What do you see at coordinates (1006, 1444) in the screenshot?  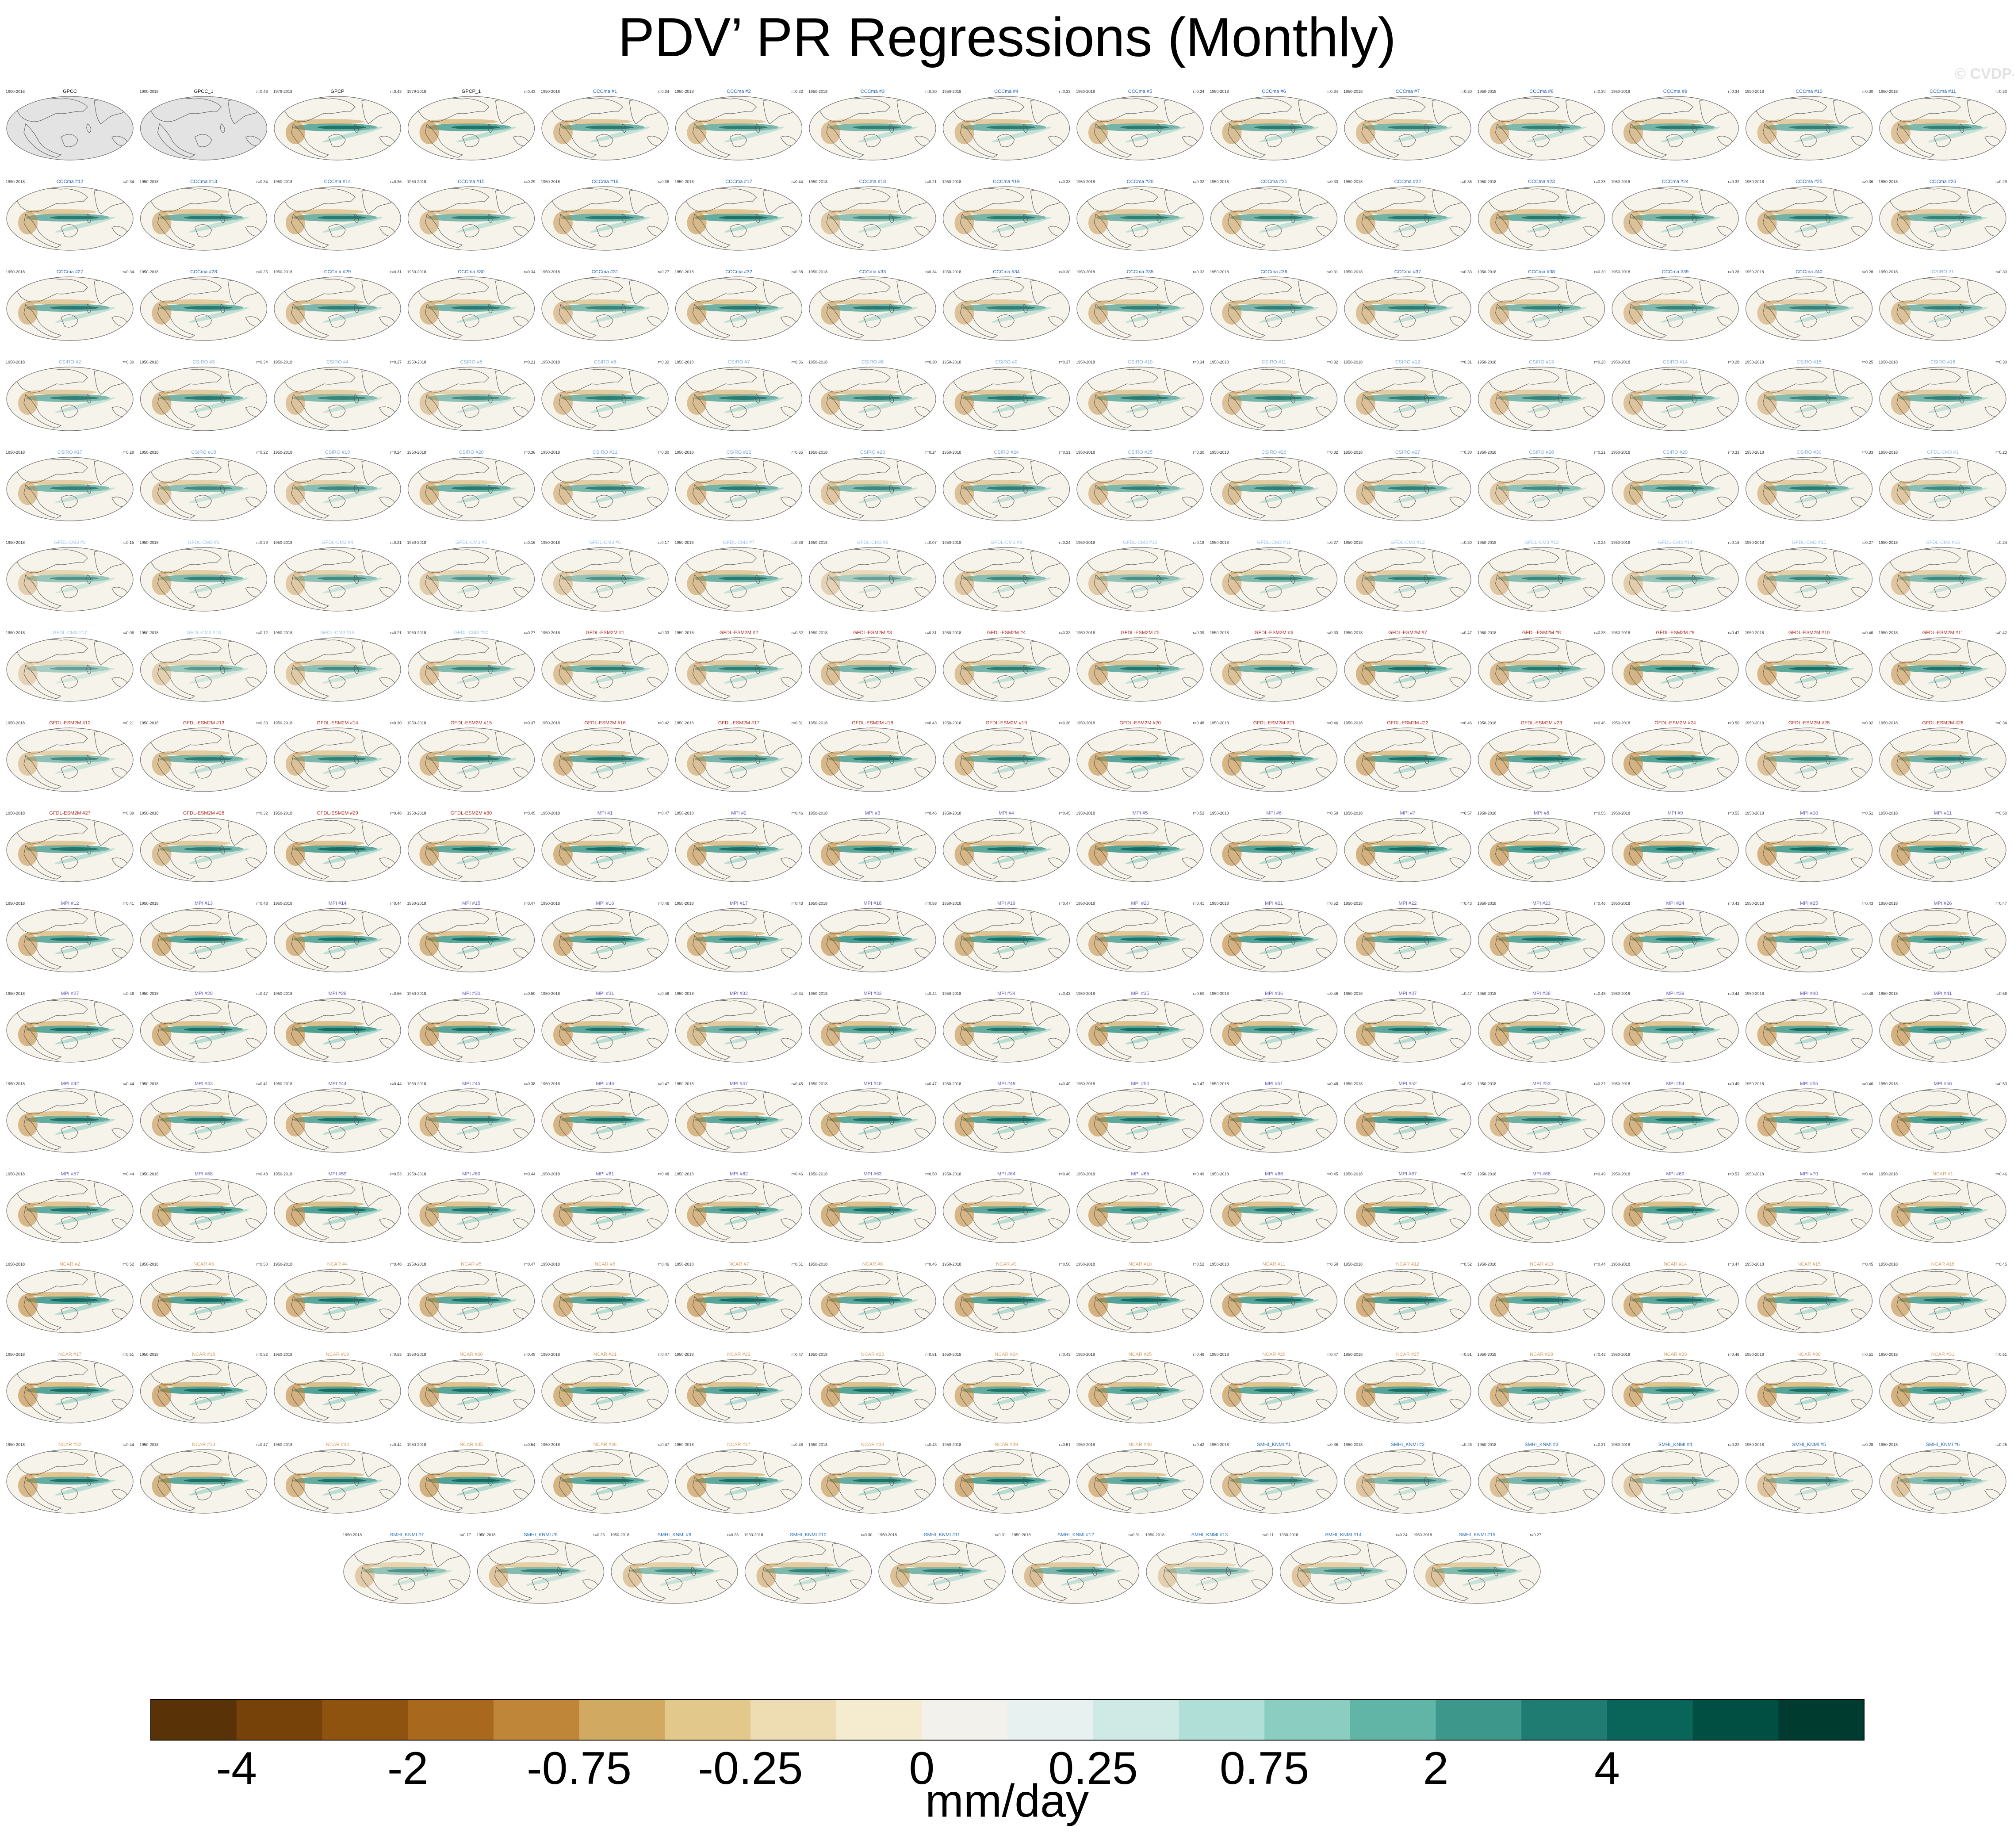 I see `panel-label: NCAR #39` at bounding box center [1006, 1444].